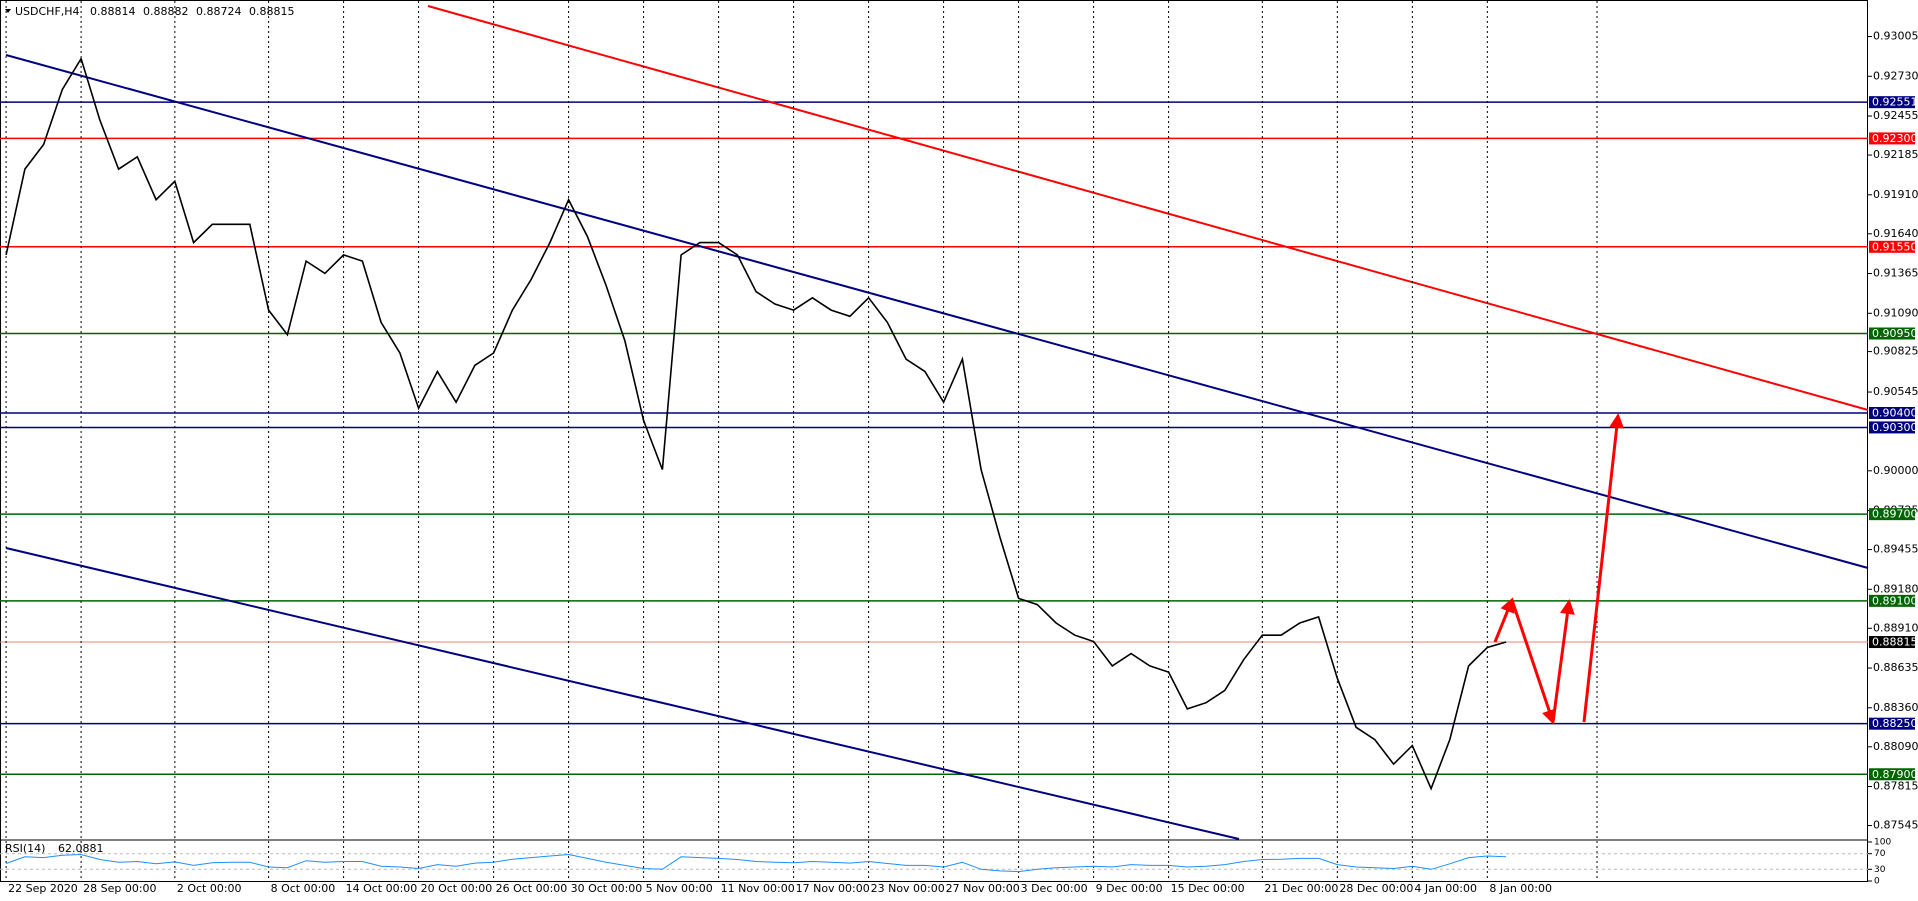 The image size is (1918, 901). Describe the element at coordinates (1895, 427) in the screenshot. I see `level-label: 0.90300` at that location.